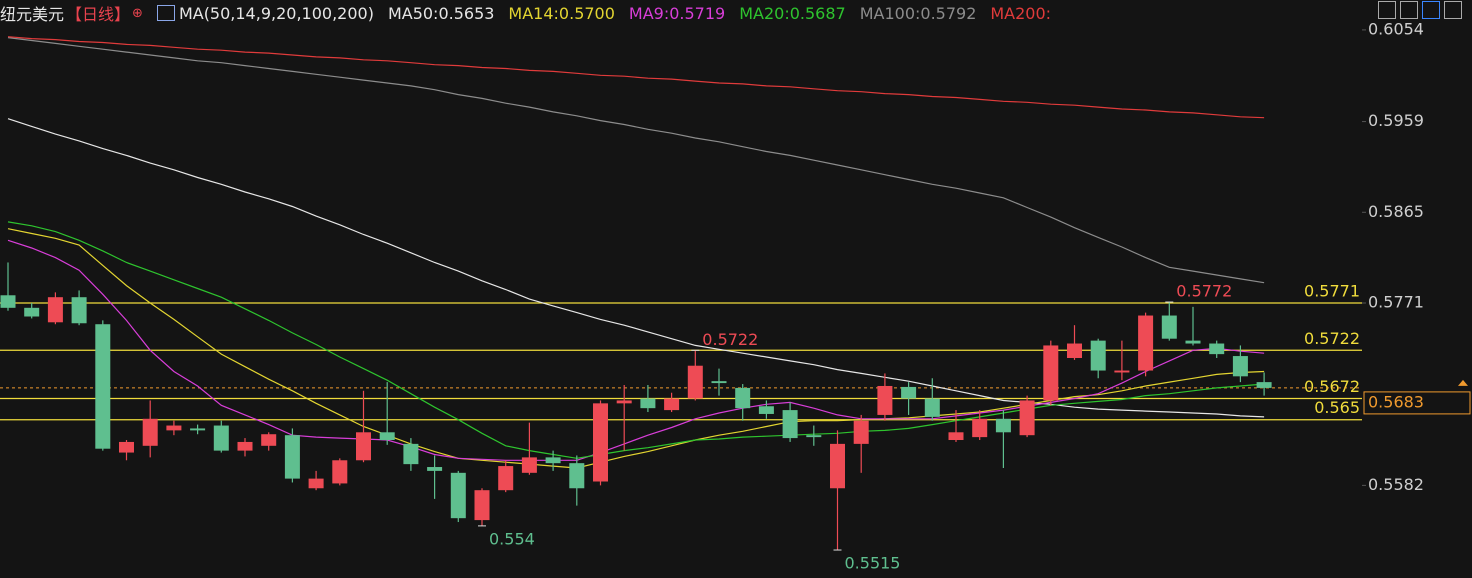 Image resolution: width=1472 pixels, height=578 pixels. What do you see at coordinates (792, 13) in the screenshot?
I see `legend-entry: MA20:0.5687` at bounding box center [792, 13].